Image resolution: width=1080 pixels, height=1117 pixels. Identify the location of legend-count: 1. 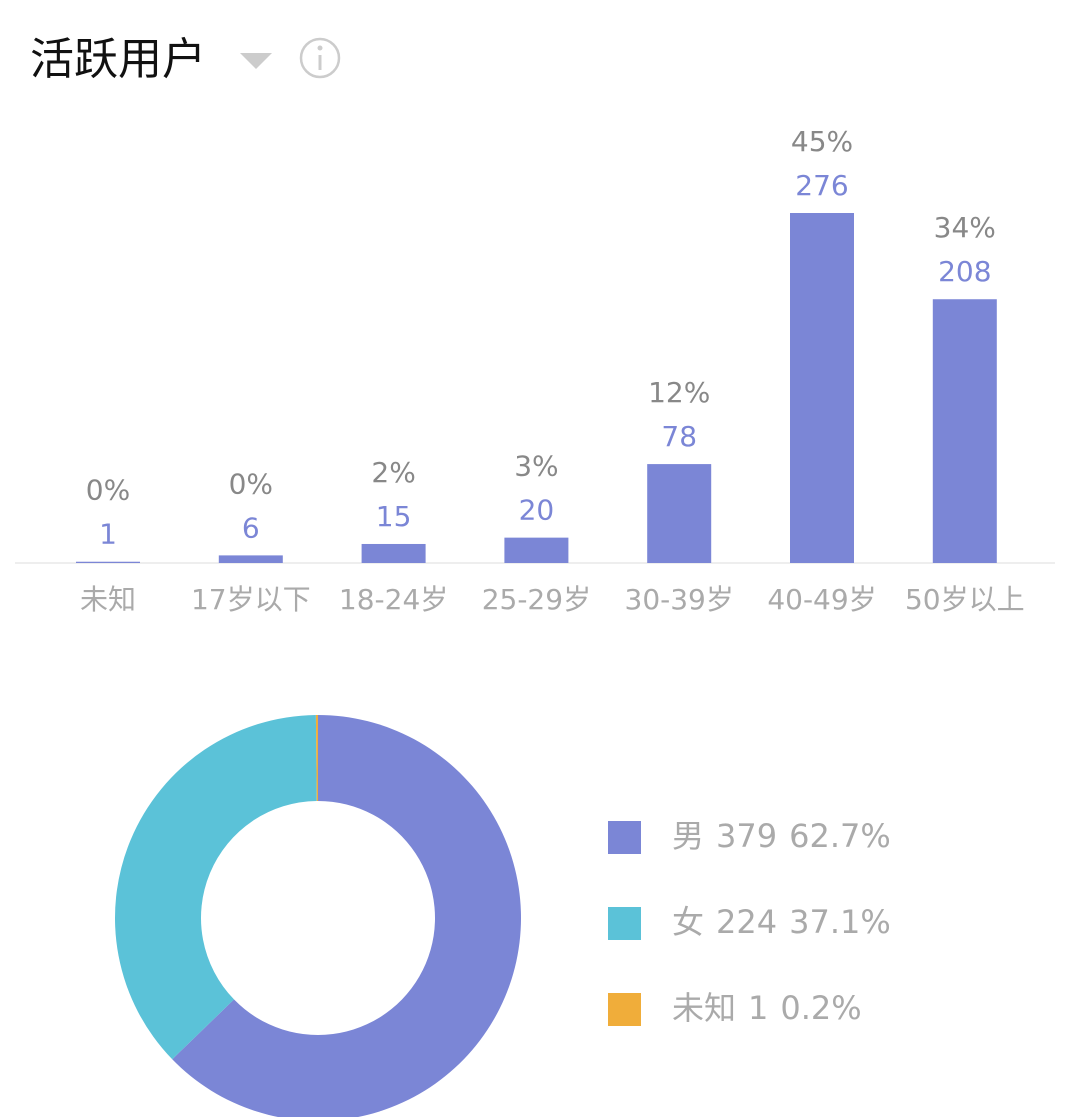
(758, 1008).